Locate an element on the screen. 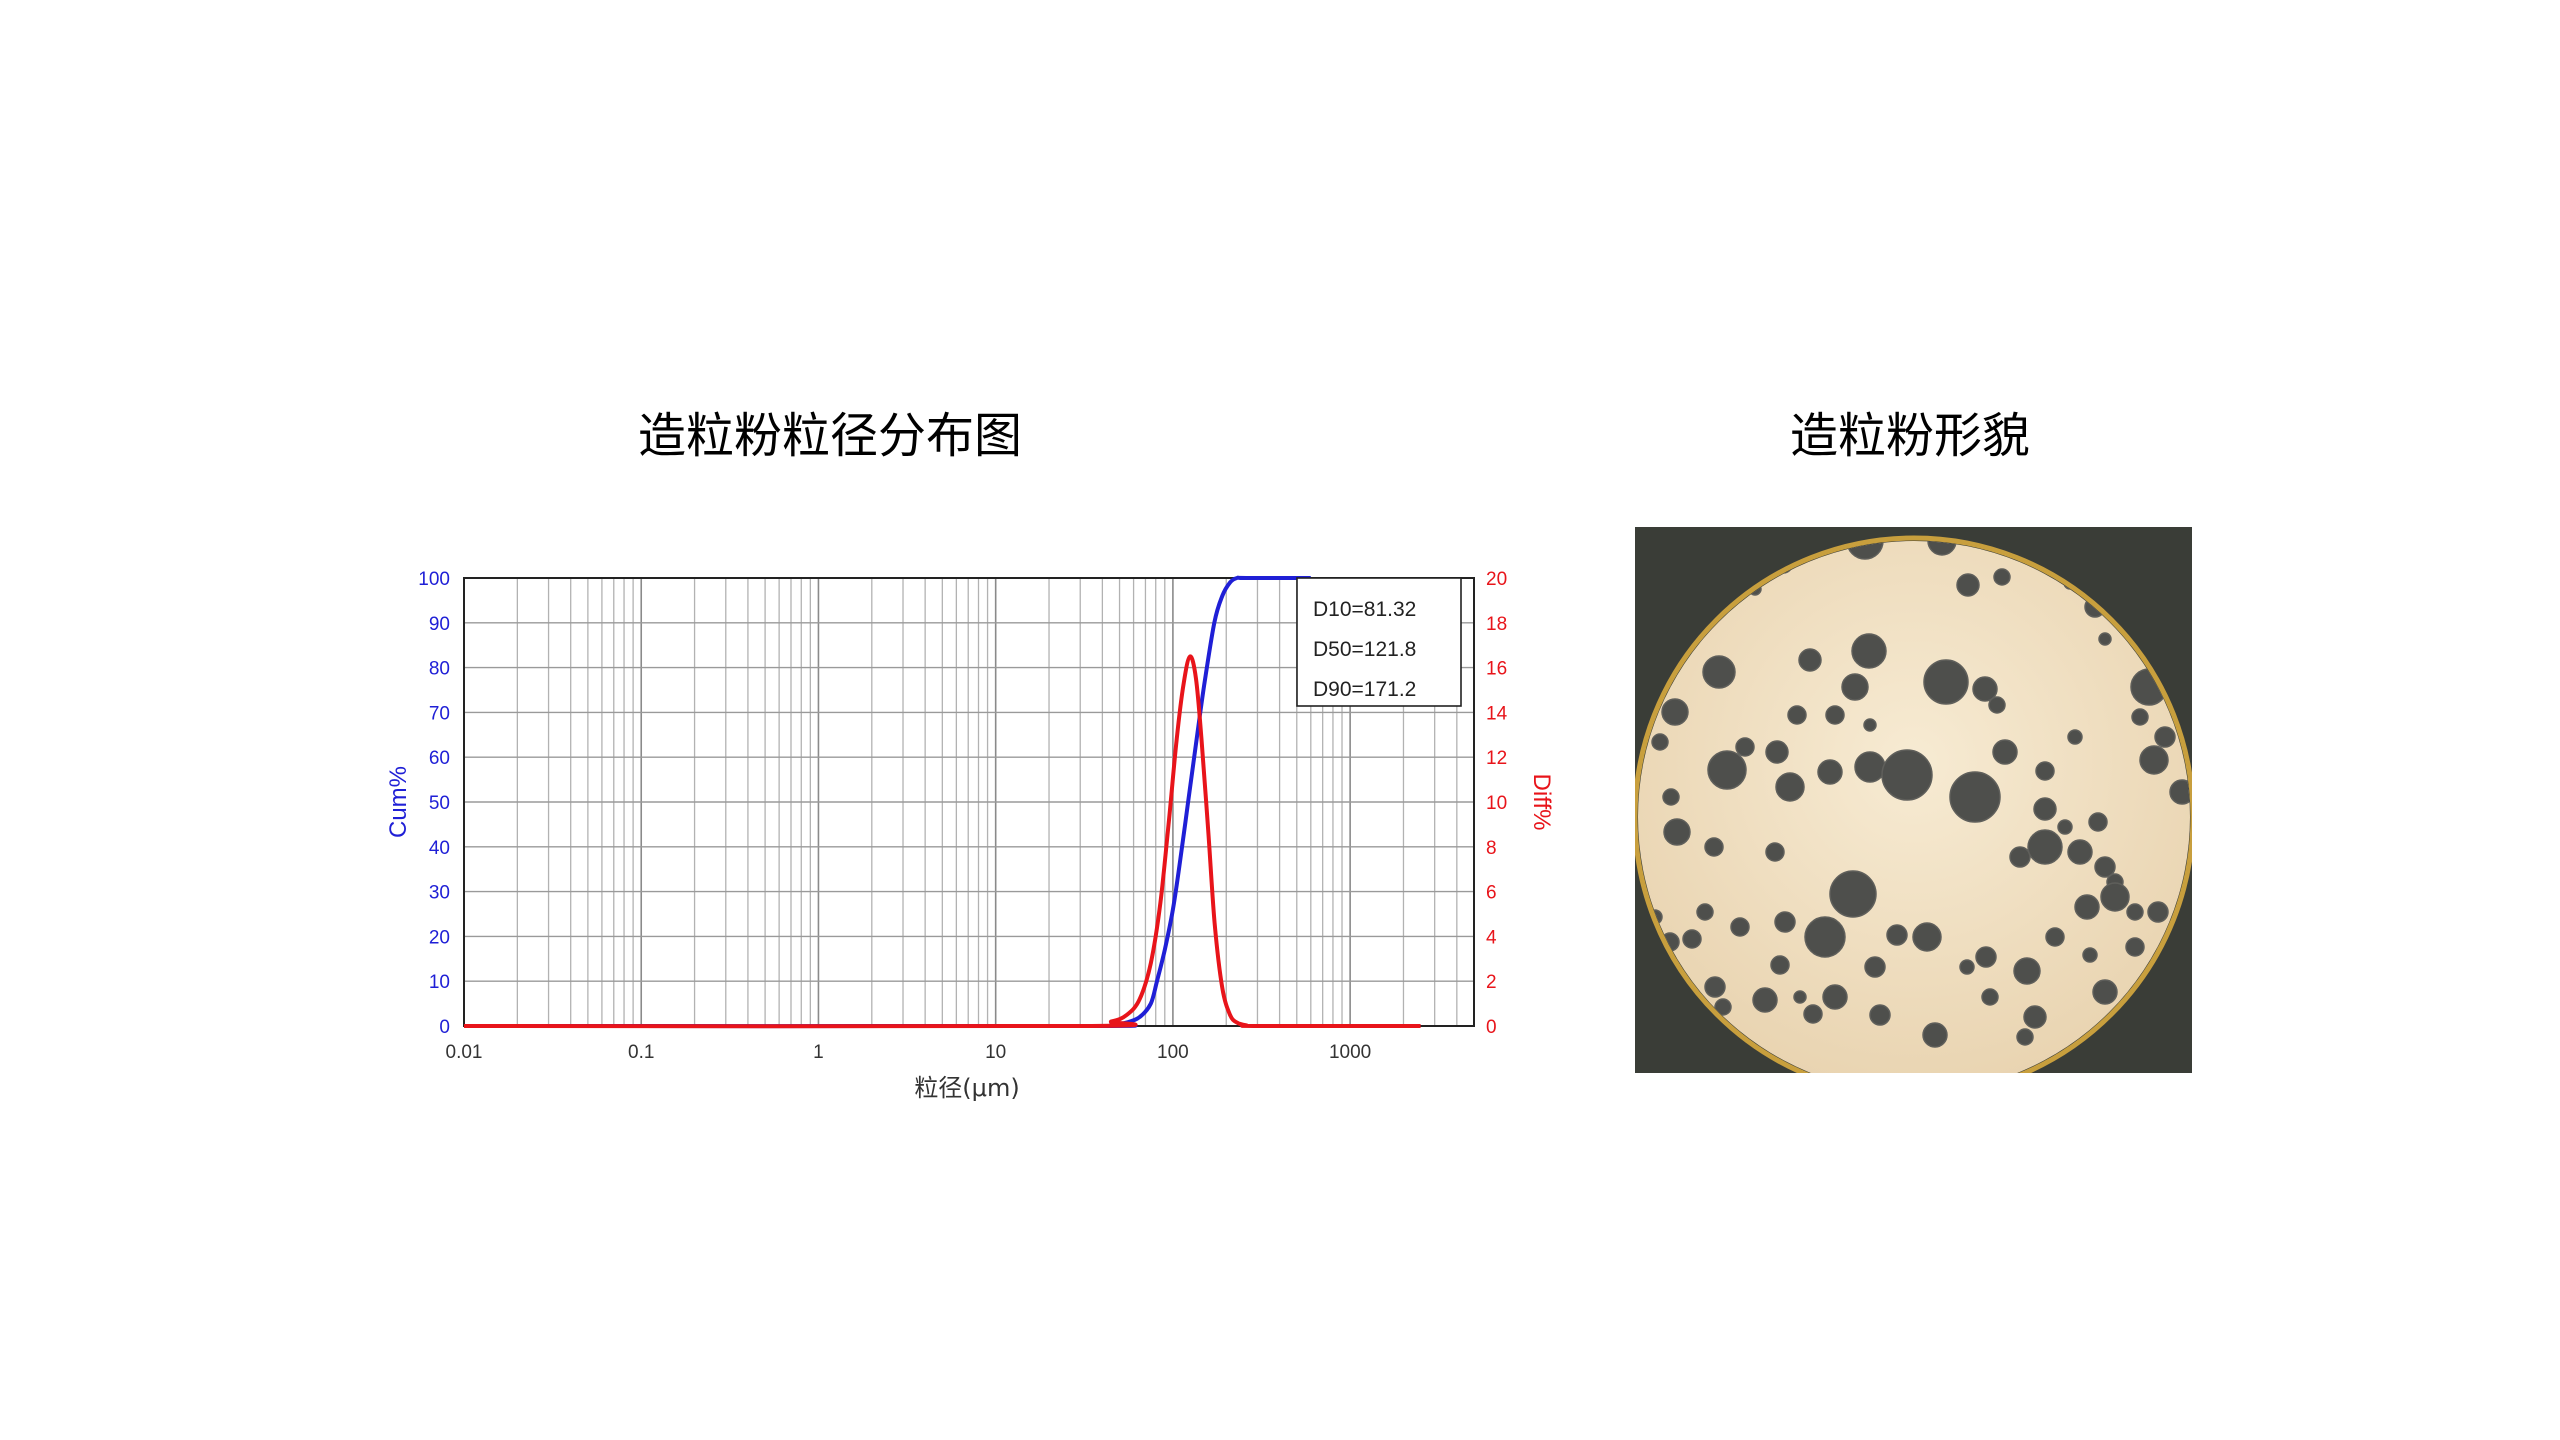 The height and width of the screenshot is (1440, 2560). y-left-tick-label: 40 is located at coordinates (439, 848).